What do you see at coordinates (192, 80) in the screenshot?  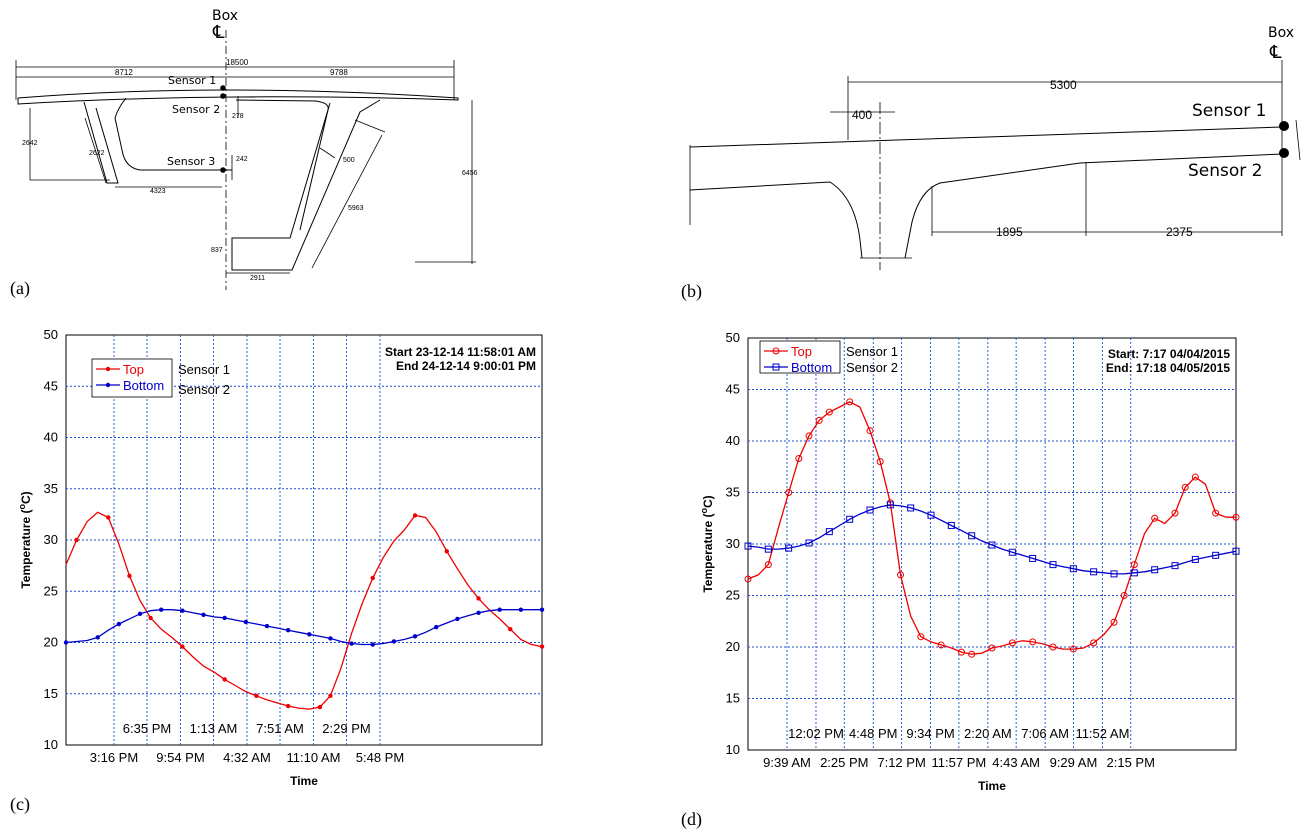 I see `sensor-1-label-a: Sensor 1` at bounding box center [192, 80].